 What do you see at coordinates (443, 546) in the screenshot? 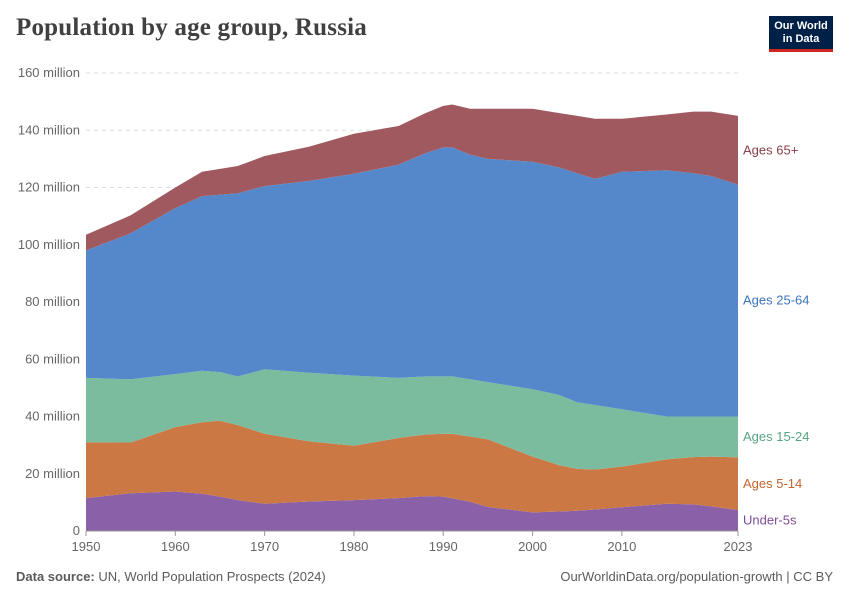
I see `x-tick-label: 1990` at bounding box center [443, 546].